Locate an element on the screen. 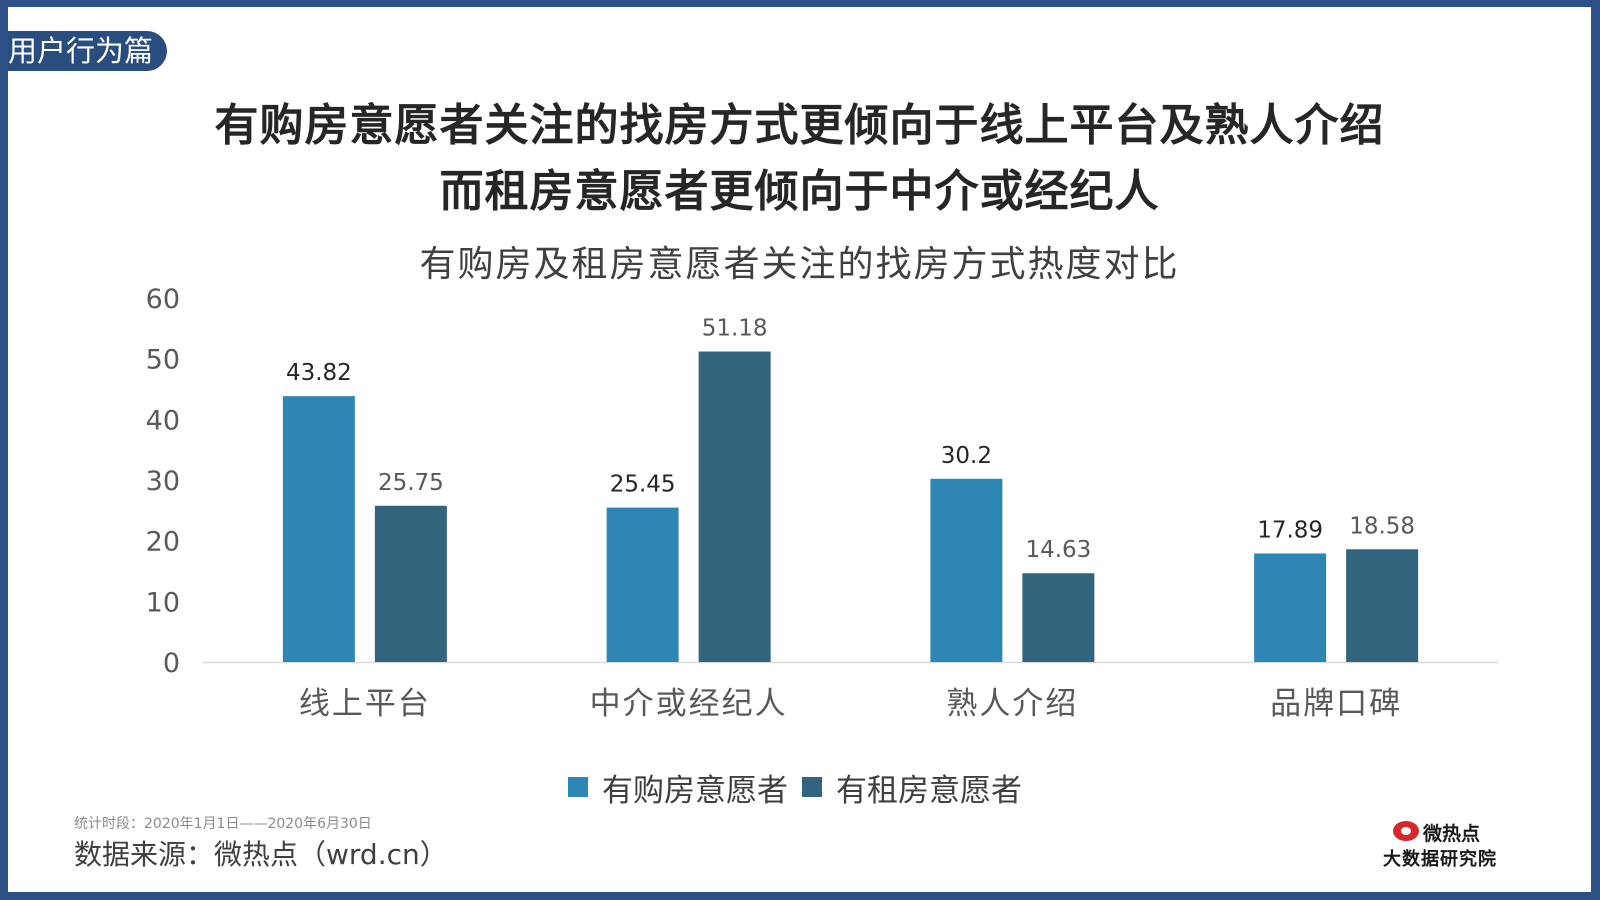 The image size is (1600, 900). y-tick-label: 10 is located at coordinates (163, 602).